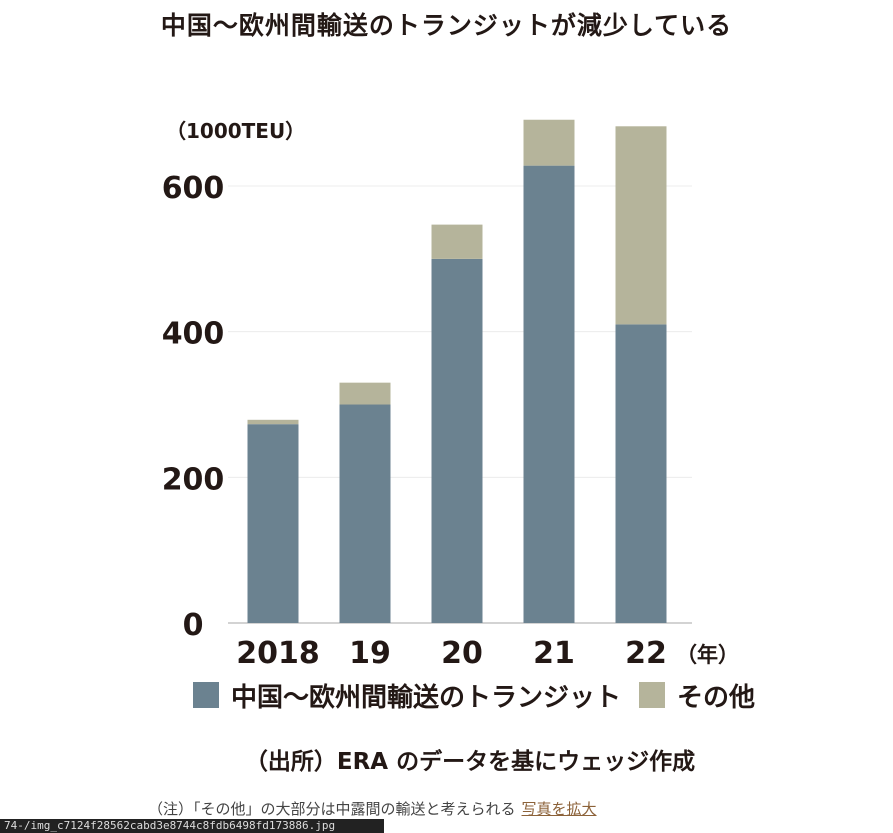 The image size is (893, 833). Describe the element at coordinates (559, 809) in the screenshot. I see `enlarge-photo-link: 写真を拡大` at that location.